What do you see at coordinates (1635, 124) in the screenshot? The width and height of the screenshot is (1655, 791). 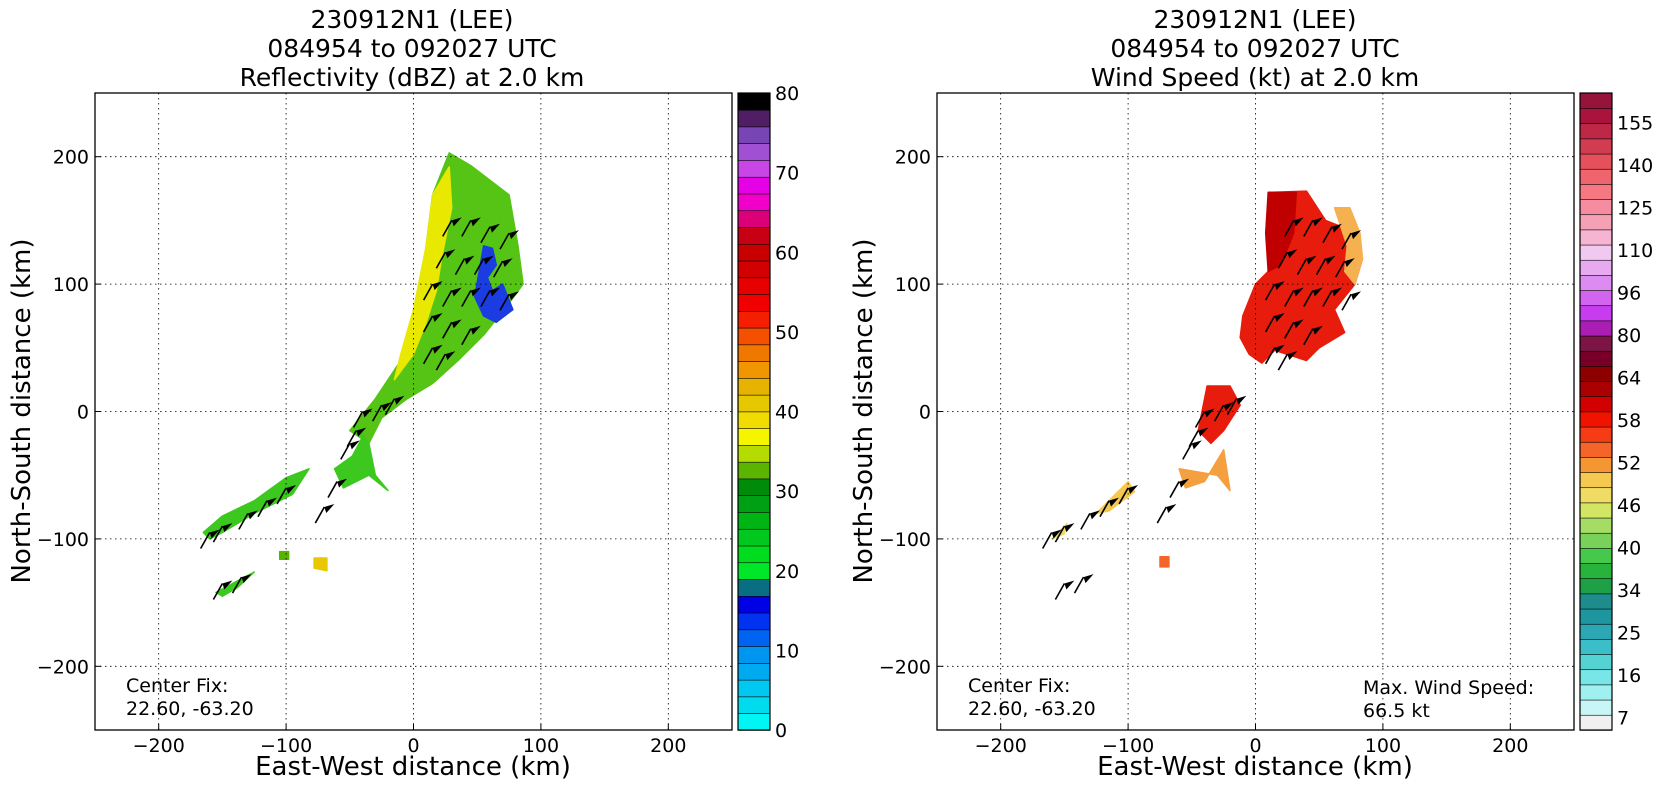 I see `colorbar-tick-label: 155` at bounding box center [1635, 124].